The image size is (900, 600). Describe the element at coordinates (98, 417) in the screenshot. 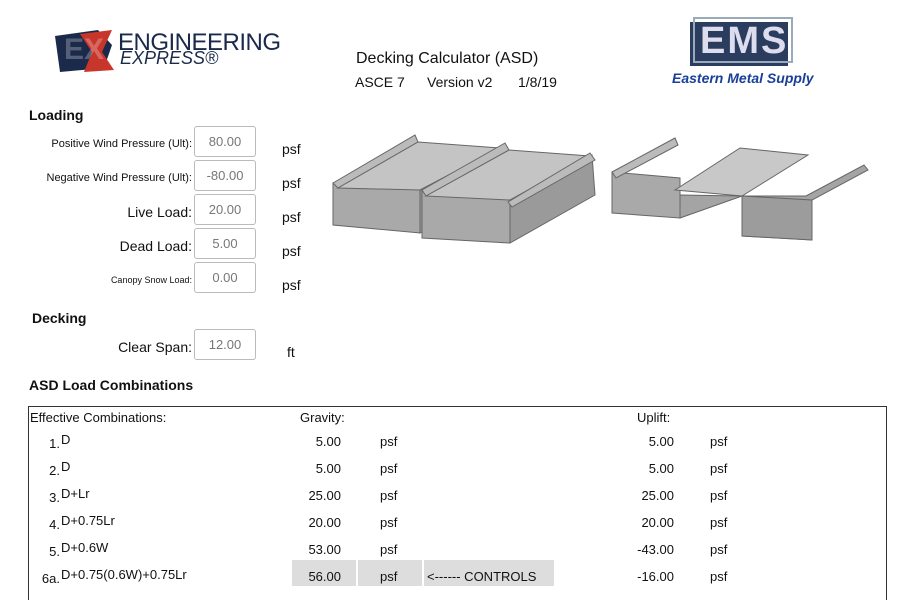

I see `column-header: Effective Combinations:` at that location.